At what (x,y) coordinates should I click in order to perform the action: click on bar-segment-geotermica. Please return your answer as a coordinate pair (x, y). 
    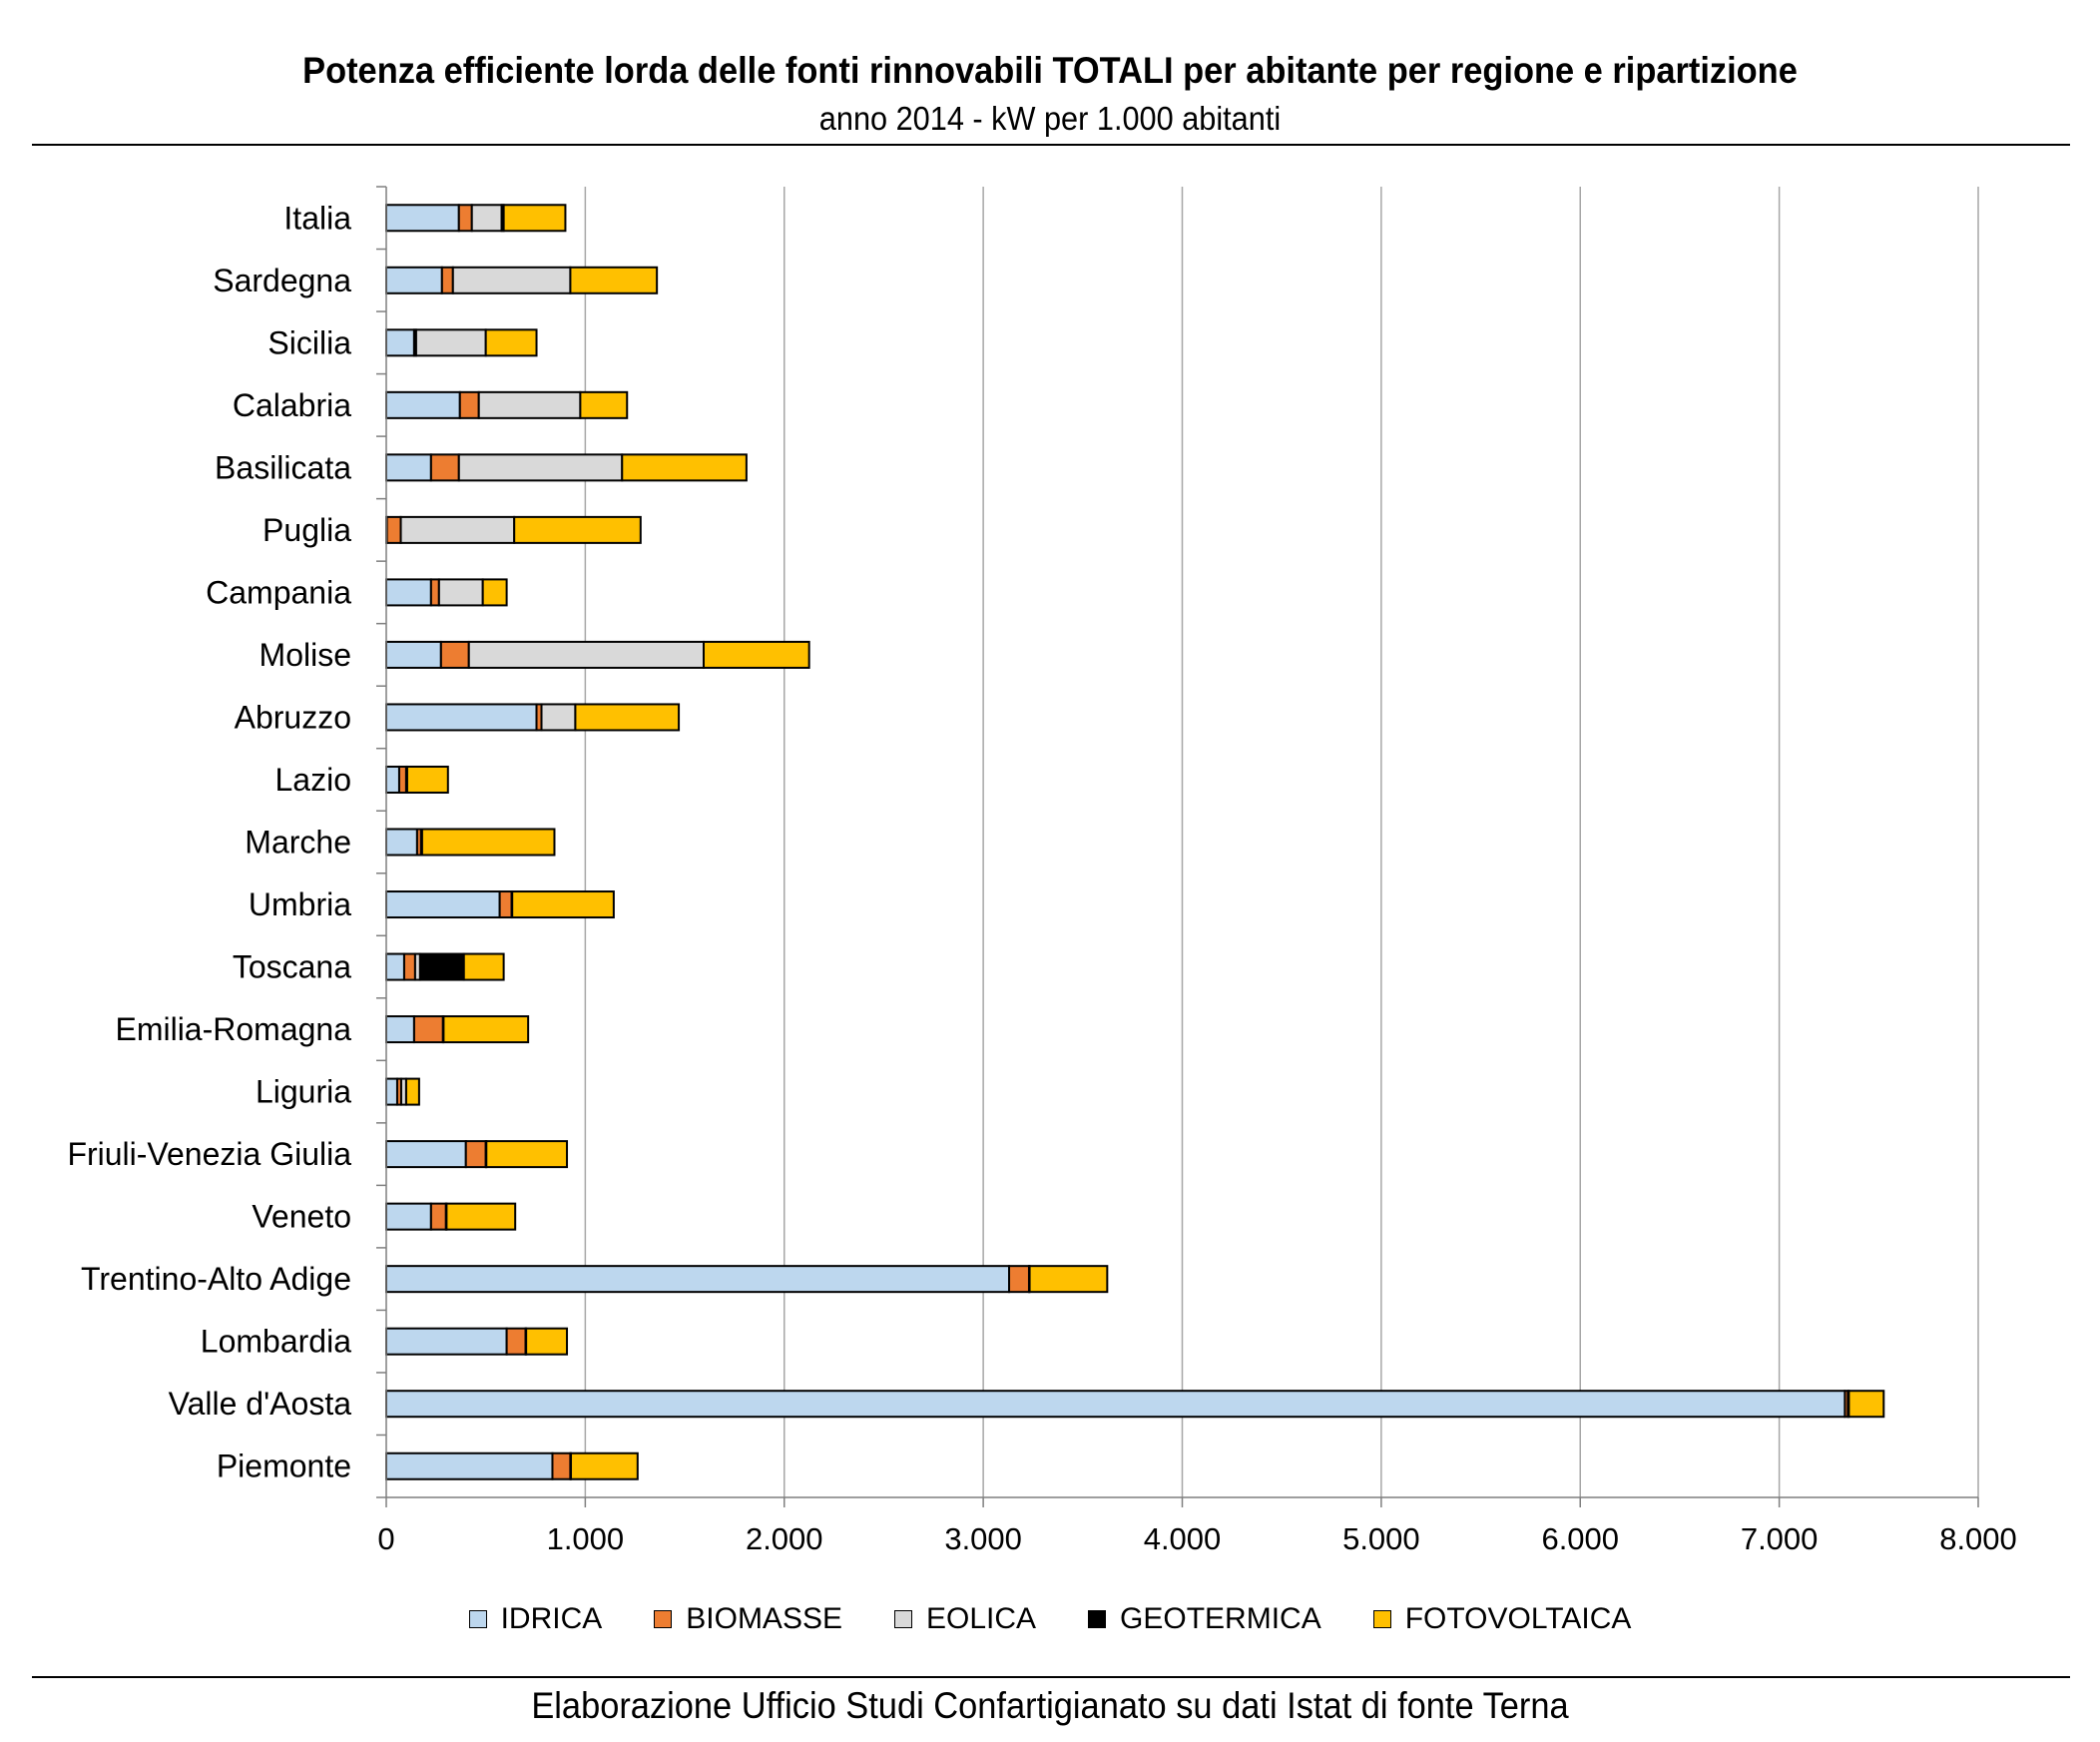
    Looking at the image, I should click on (441, 966).